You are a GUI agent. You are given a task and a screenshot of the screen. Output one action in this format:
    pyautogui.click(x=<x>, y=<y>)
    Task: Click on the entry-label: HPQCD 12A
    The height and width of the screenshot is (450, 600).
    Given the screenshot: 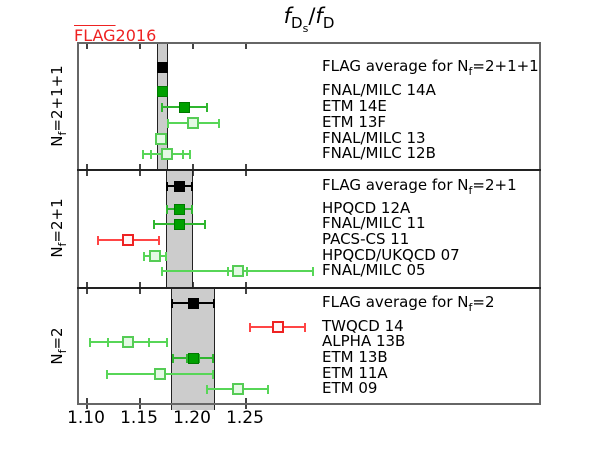 What is the action you would take?
    pyautogui.click(x=366, y=208)
    